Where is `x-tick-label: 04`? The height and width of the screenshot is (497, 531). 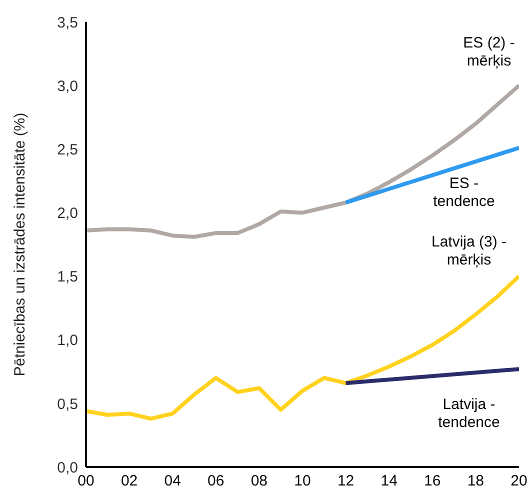
x-tick-label: 04 is located at coordinates (172, 481).